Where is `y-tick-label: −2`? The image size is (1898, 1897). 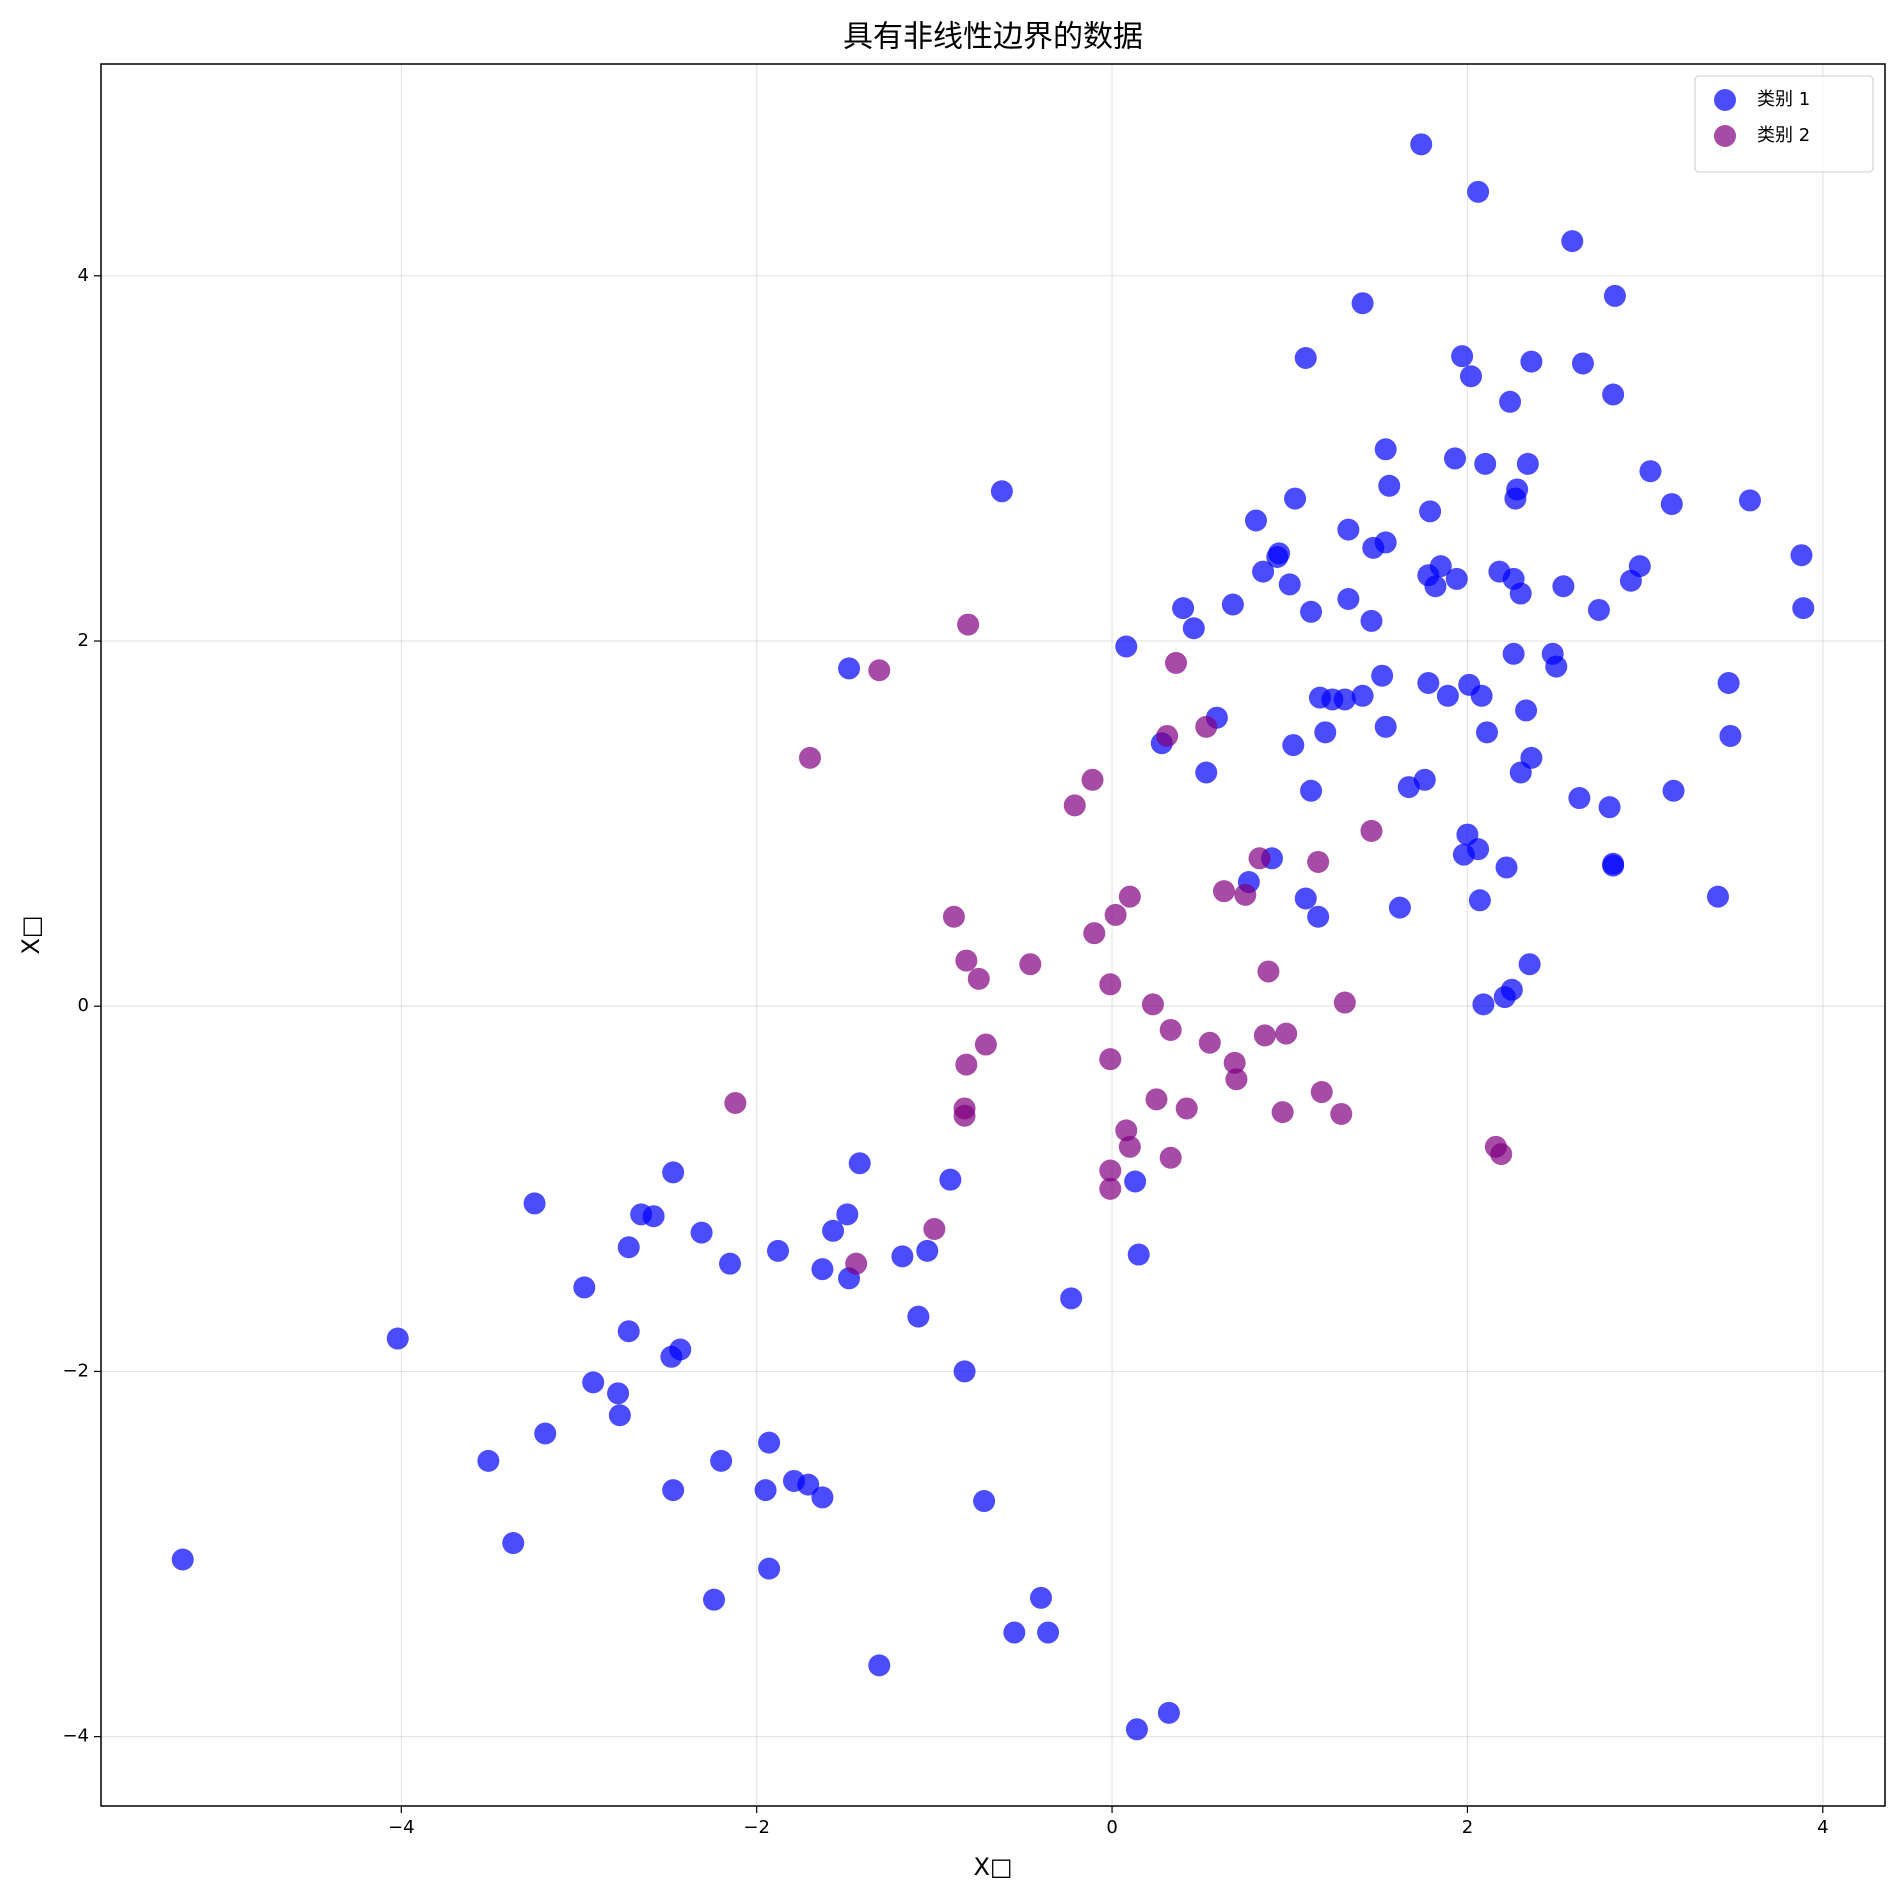 y-tick-label: −2 is located at coordinates (75, 1370).